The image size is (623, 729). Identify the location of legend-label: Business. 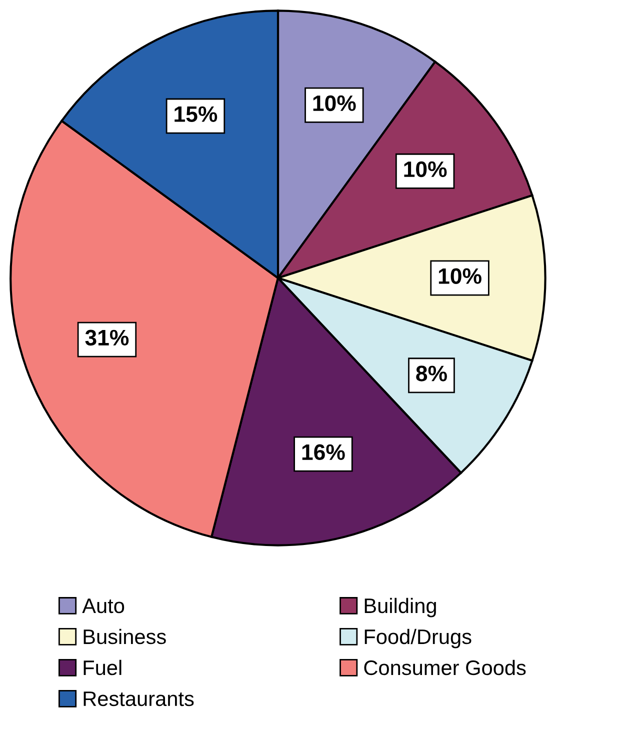
(125, 636).